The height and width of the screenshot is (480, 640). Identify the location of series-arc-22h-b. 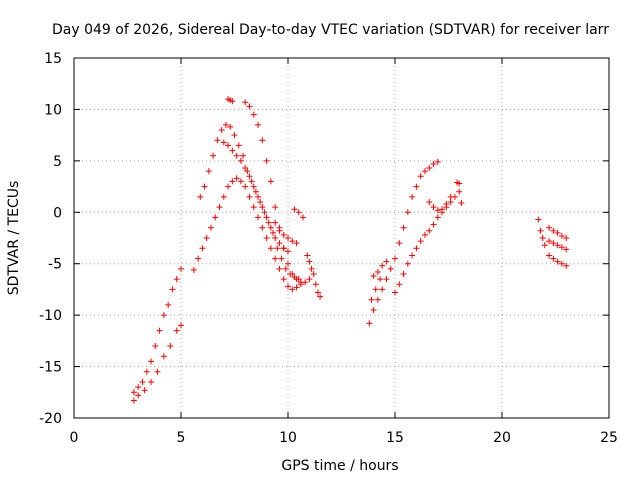
(558, 245).